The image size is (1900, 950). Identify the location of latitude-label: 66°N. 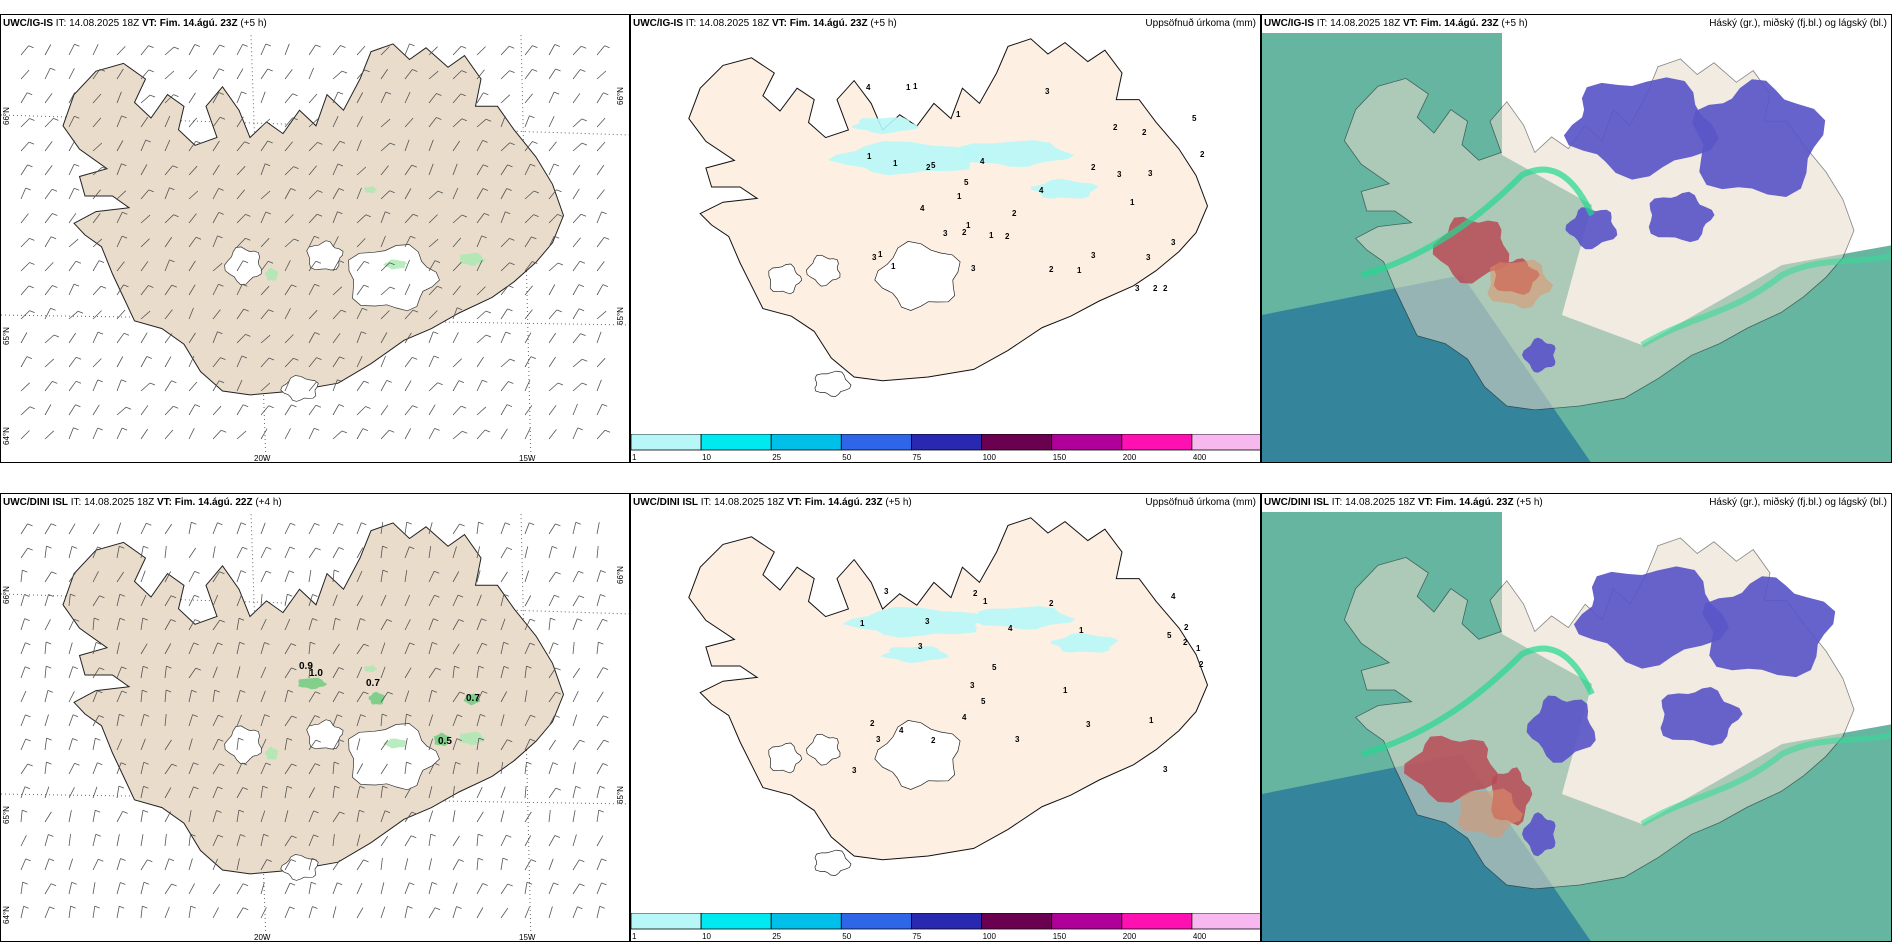
(6, 116).